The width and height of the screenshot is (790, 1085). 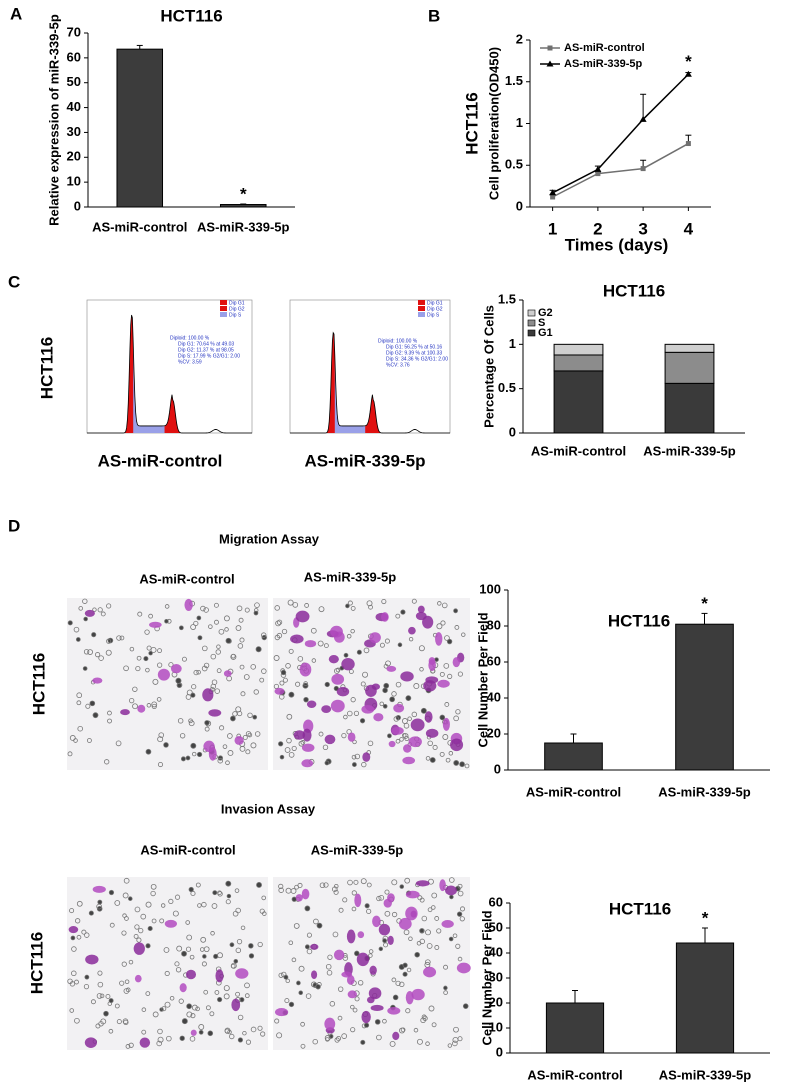 I want to click on x-tick-label: AS-miR-control, so click(x=573, y=791).